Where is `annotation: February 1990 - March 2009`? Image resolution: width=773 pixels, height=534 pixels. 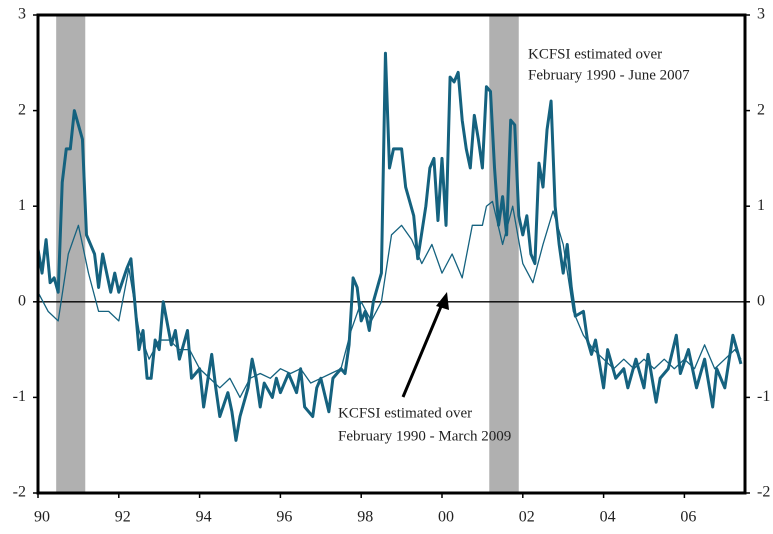 annotation: February 1990 - March 2009 is located at coordinates (424, 436).